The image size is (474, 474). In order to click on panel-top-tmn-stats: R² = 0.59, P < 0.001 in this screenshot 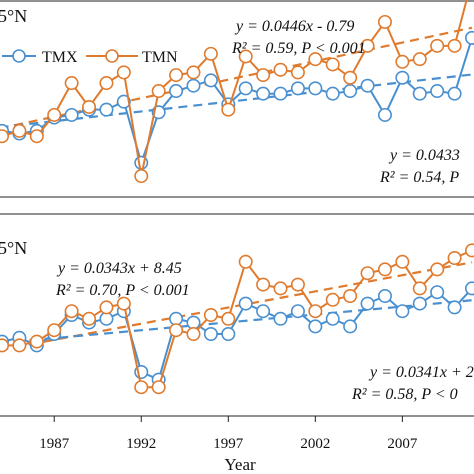, I will do `click(298, 48)`.